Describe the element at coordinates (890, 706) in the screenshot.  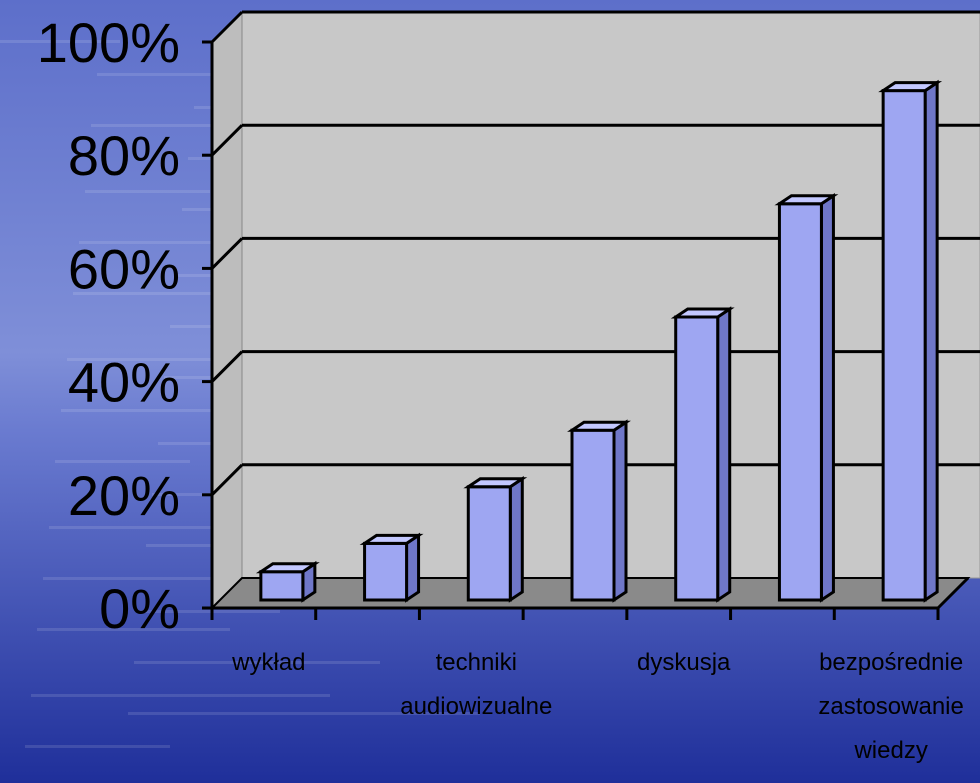
I see `x-tick-label: zastosowanie` at that location.